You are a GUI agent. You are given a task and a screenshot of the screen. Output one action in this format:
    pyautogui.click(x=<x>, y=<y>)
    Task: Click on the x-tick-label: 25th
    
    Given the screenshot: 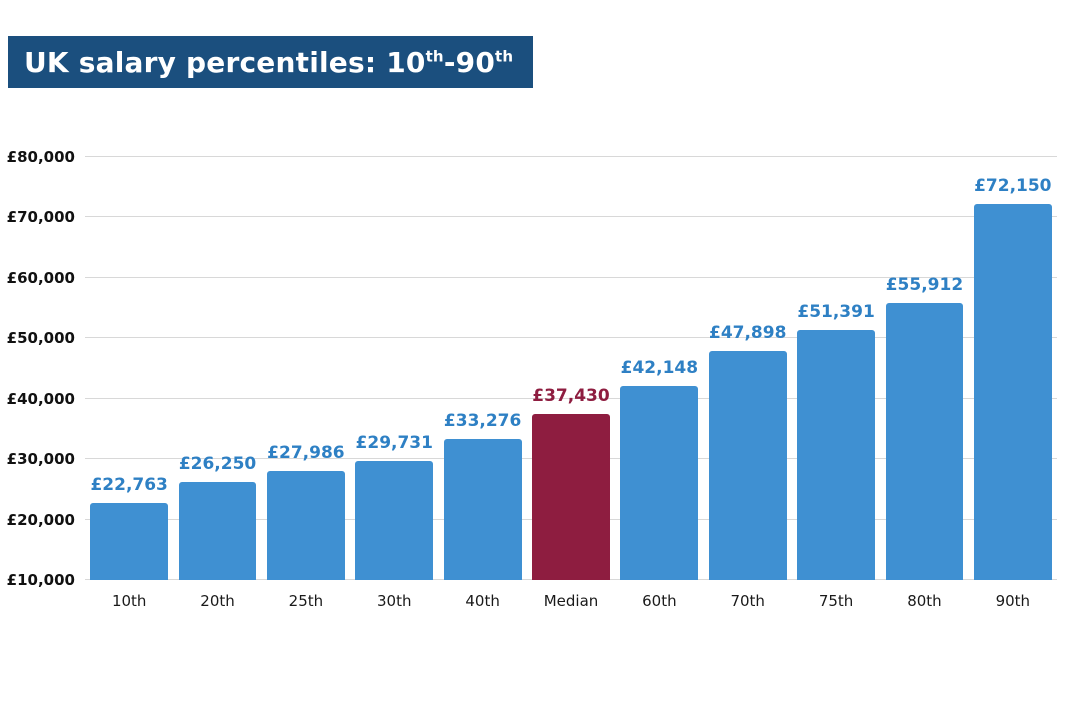 What is the action you would take?
    pyautogui.click(x=306, y=601)
    